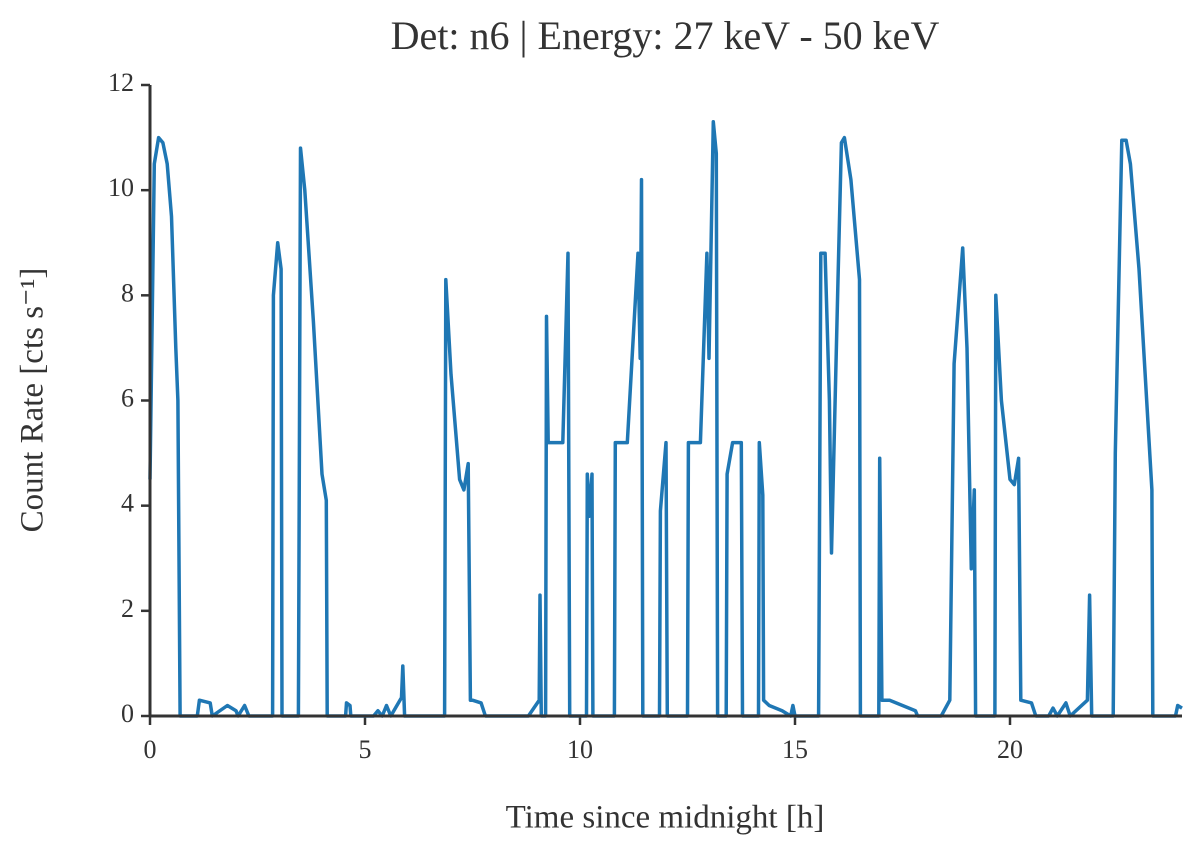 The height and width of the screenshot is (845, 1200). What do you see at coordinates (665, 35) in the screenshot?
I see `chart-title: Det: n6 | Energy: 27 keV - 50 keV` at bounding box center [665, 35].